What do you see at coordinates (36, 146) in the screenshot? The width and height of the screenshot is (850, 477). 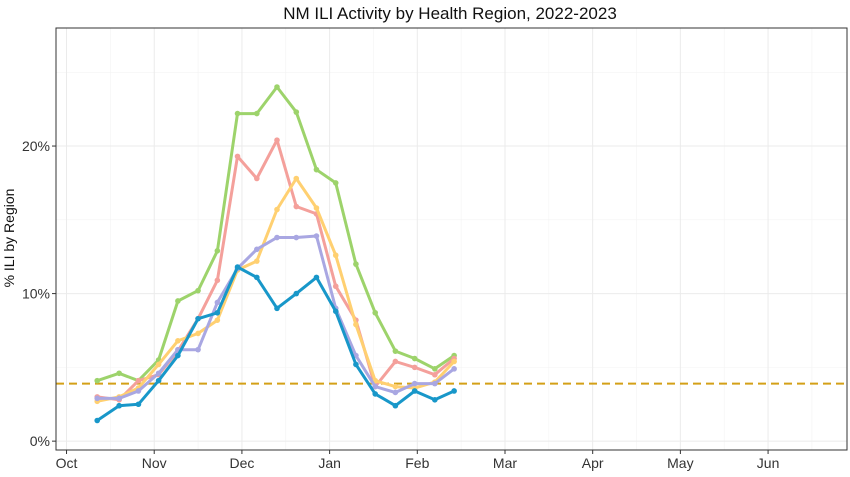 I see `y-tick-label: 20%` at bounding box center [36, 146].